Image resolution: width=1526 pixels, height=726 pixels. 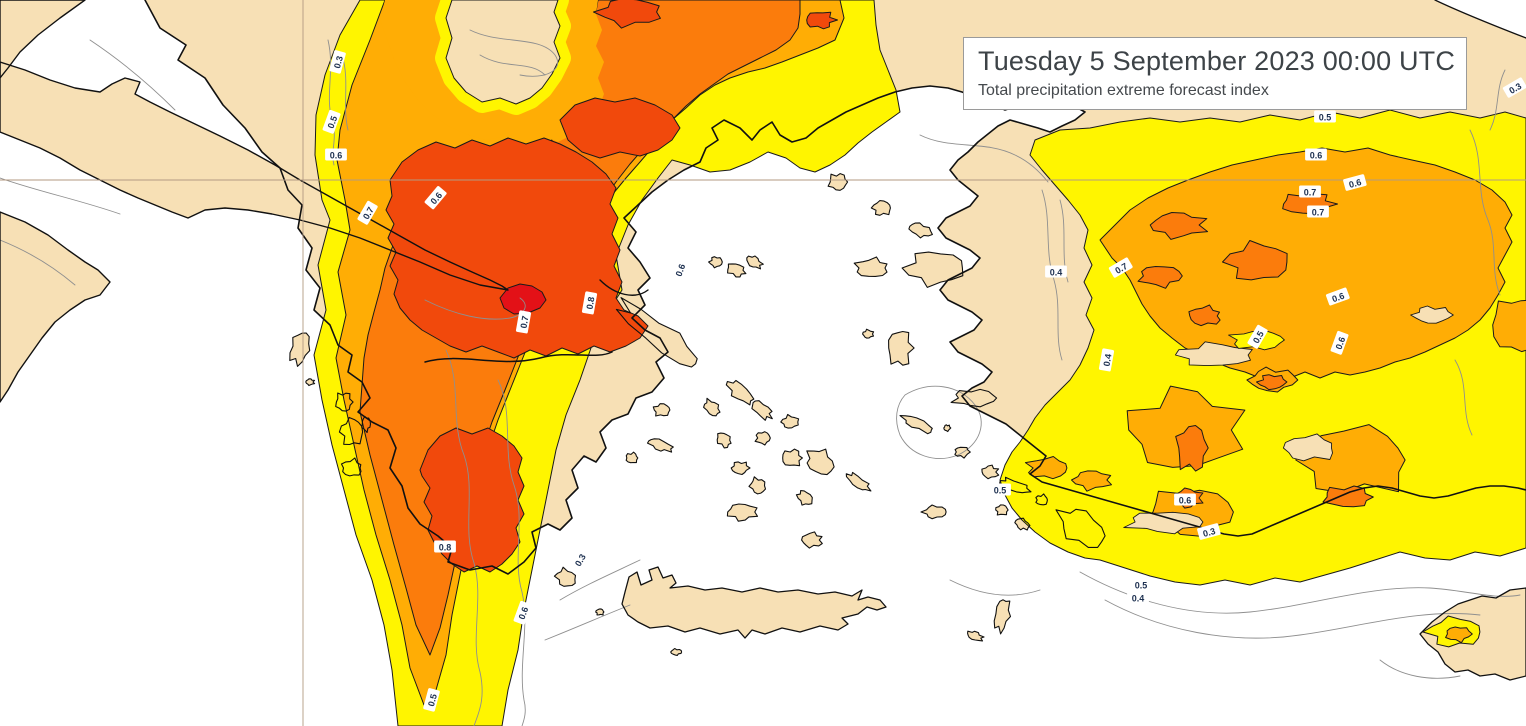 I want to click on coastline-italy, so click(x=43, y=39).